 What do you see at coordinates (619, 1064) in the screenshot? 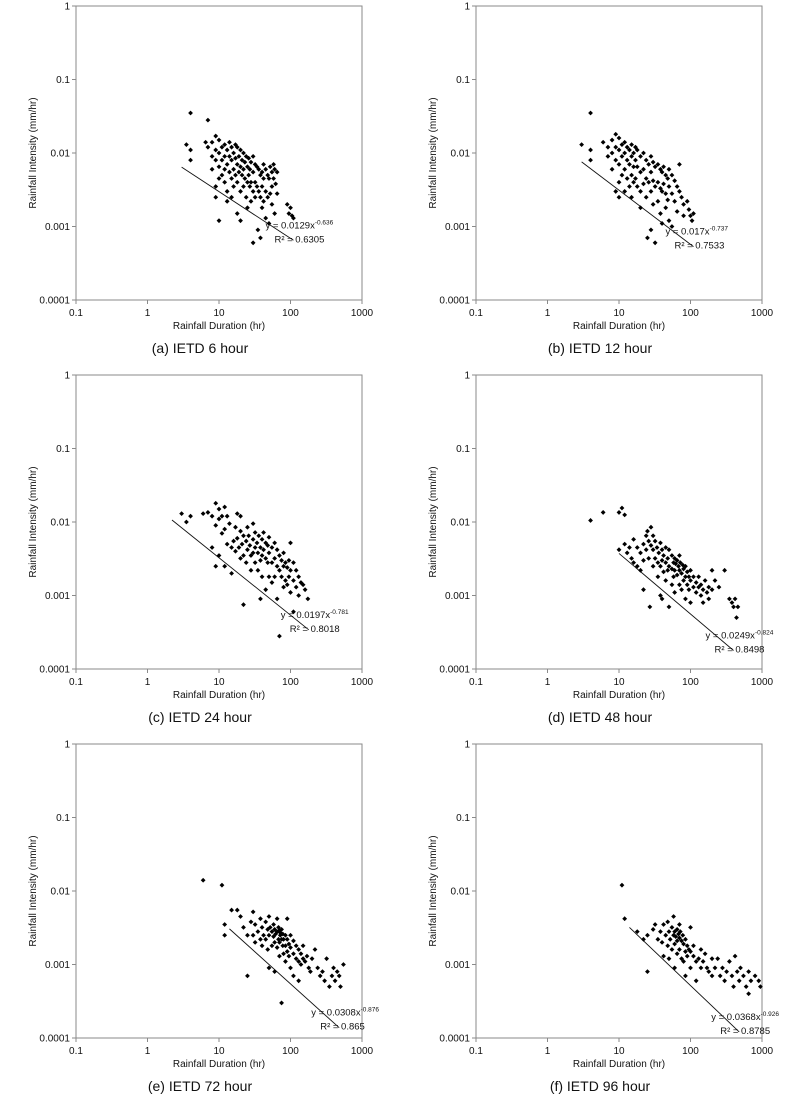
I see `x-axis-label: Rainfall Duration (hr)` at bounding box center [619, 1064].